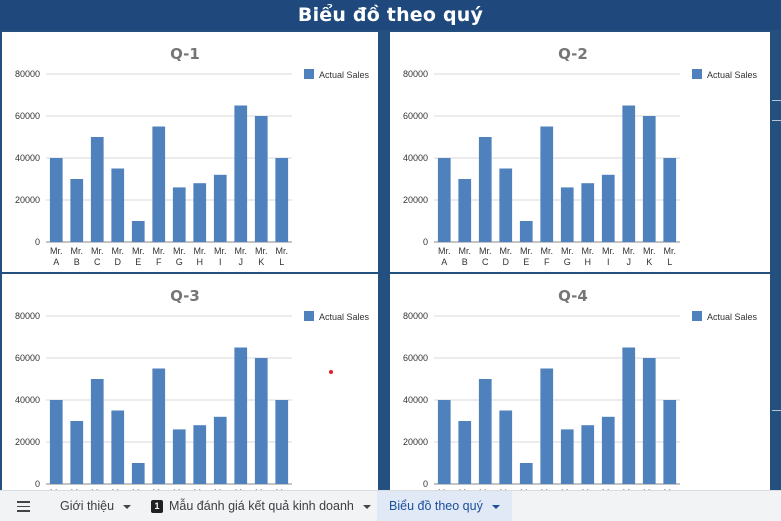 The image size is (781, 521). Describe the element at coordinates (573, 54) in the screenshot. I see `chart-title: Q-2` at that location.